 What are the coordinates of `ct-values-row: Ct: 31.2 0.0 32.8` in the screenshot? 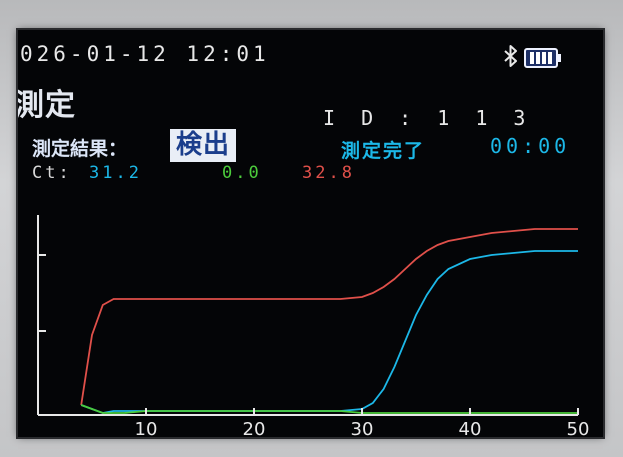 It's located at (192, 173).